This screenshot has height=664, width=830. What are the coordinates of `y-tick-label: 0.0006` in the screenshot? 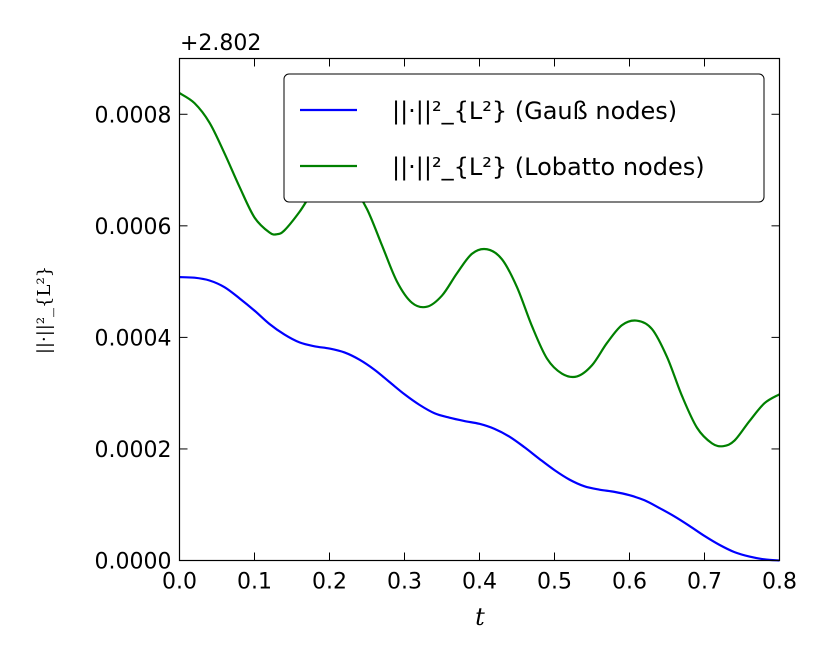 It's located at (133, 227).